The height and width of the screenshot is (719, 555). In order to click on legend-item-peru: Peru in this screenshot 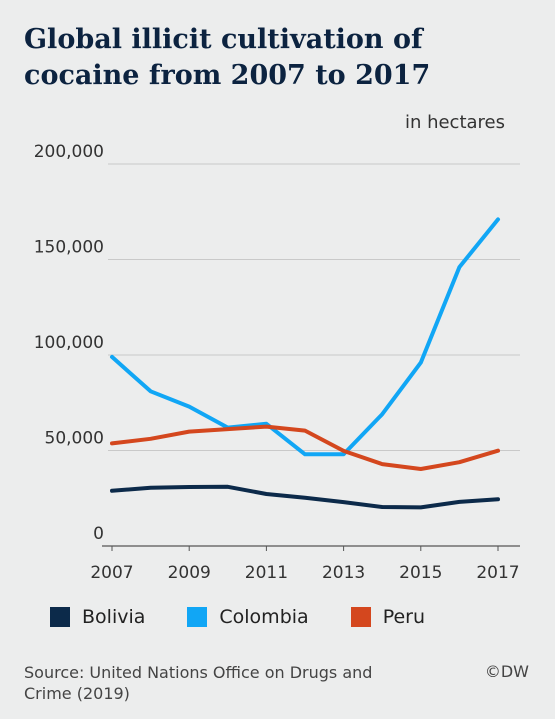, I will do `click(388, 617)`.